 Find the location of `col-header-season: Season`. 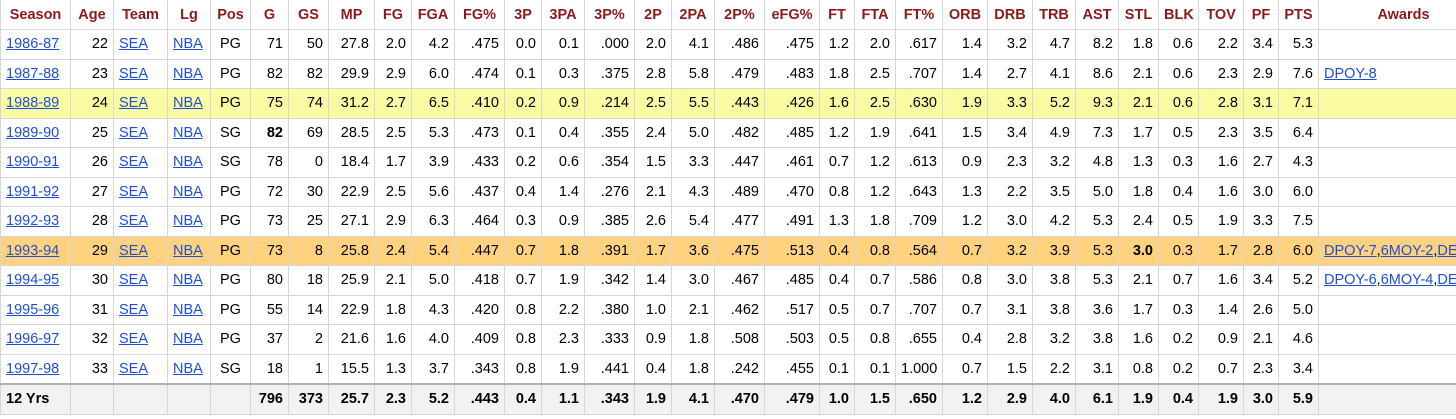

col-header-season: Season is located at coordinates (35, 15).